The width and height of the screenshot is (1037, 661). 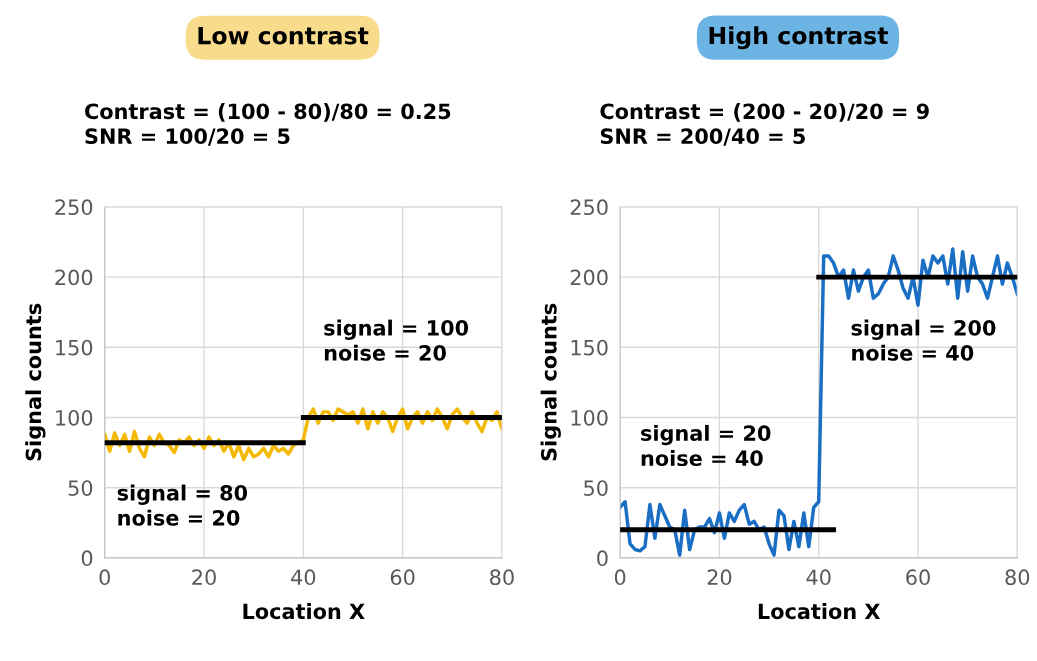 What do you see at coordinates (798, 38) in the screenshot?
I see `chart-title: High contrast` at bounding box center [798, 38].